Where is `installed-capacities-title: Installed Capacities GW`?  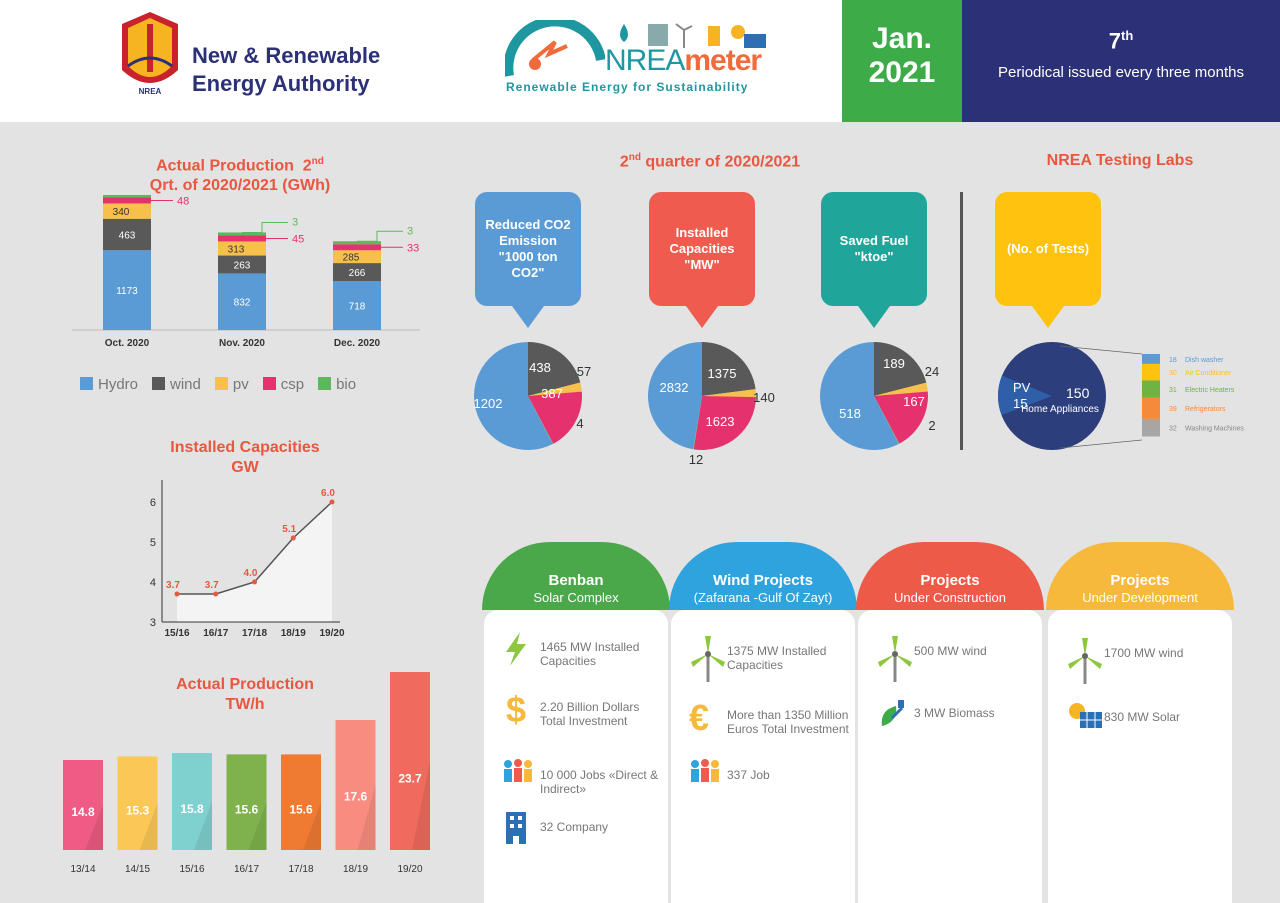 installed-capacities-title: Installed Capacities GW is located at coordinates (245, 457).